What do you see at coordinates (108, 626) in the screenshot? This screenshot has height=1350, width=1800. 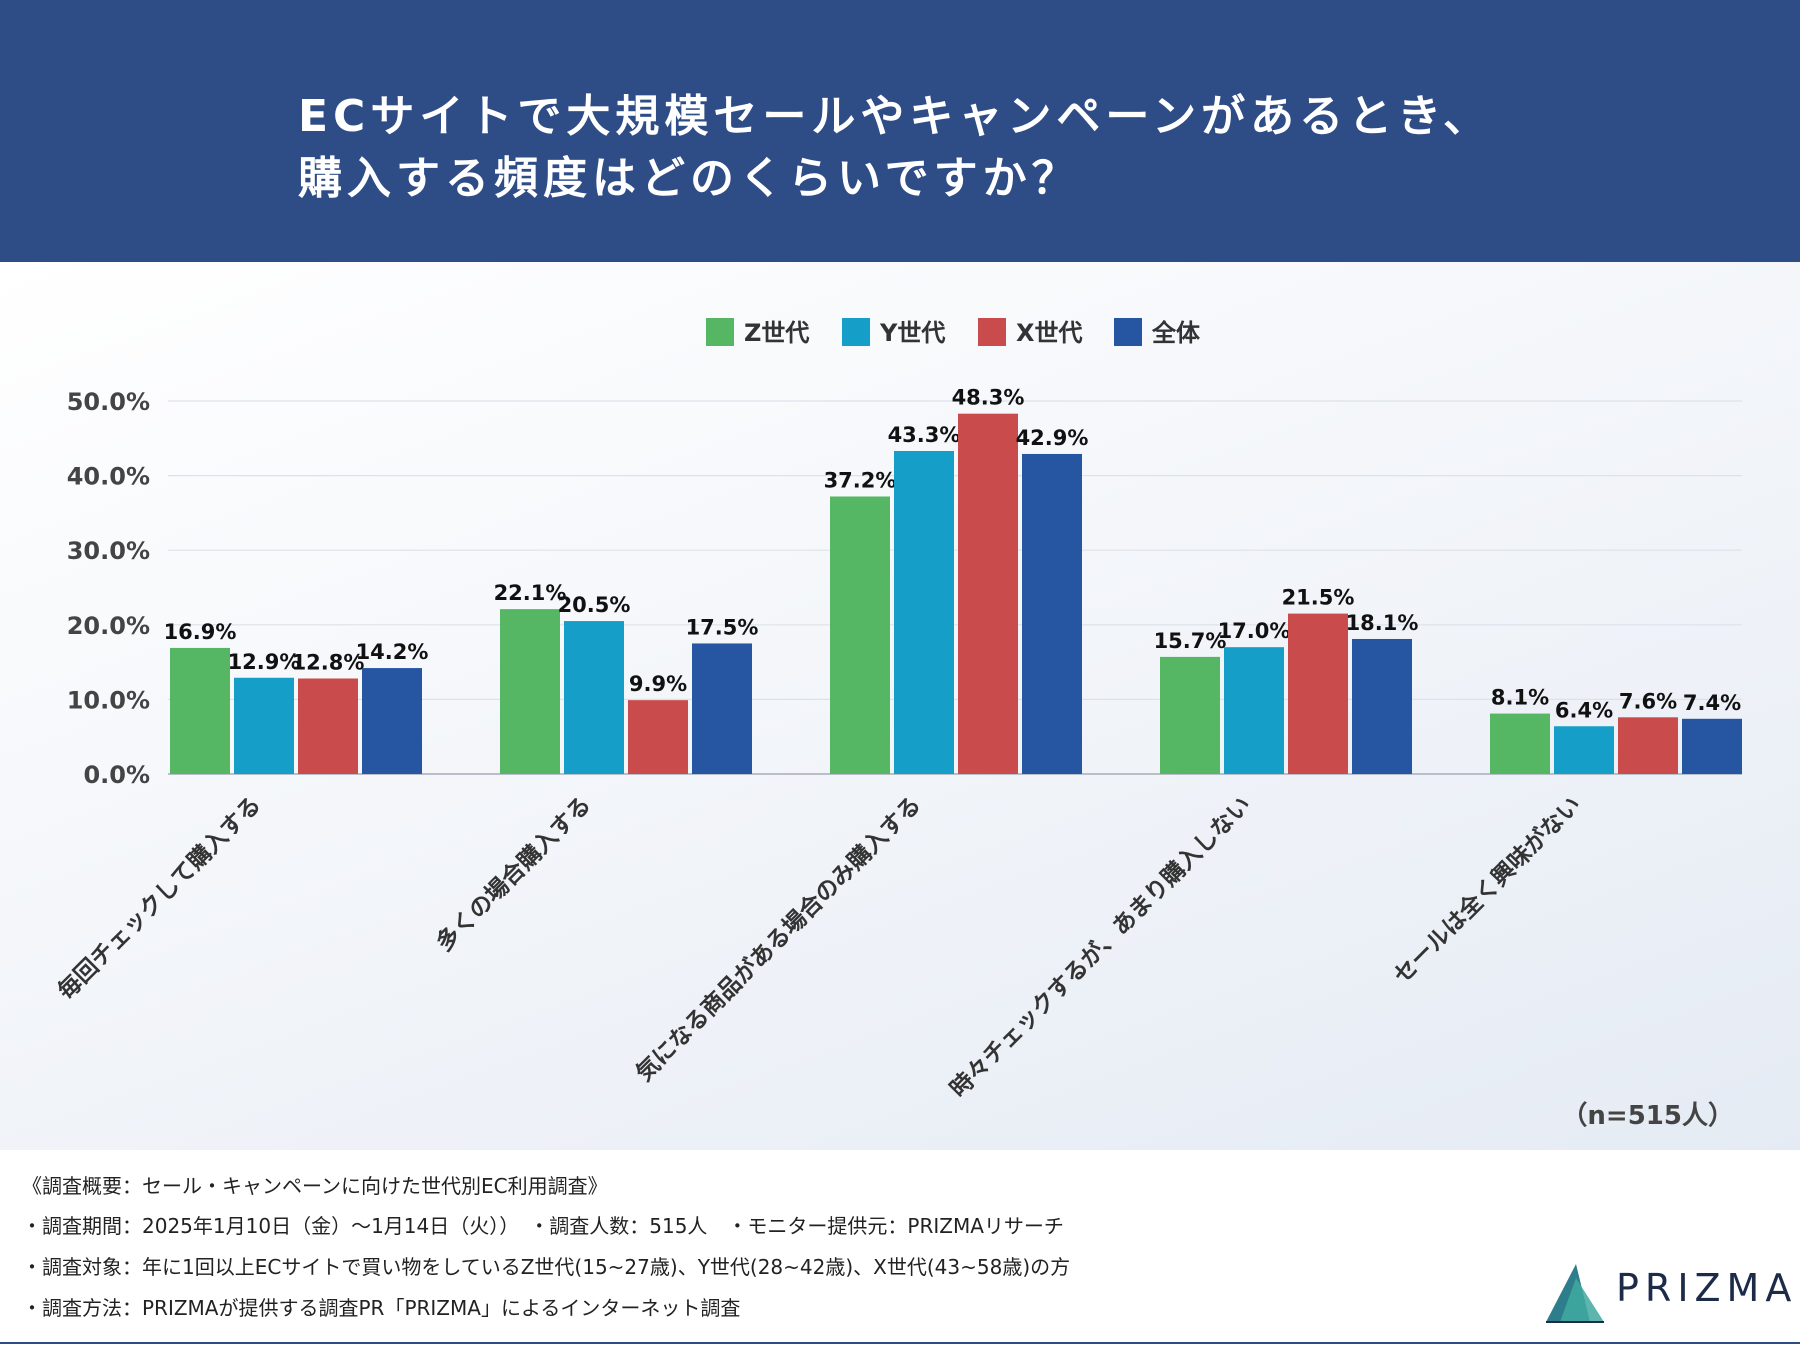 I see `y-tick-label: 20.0%` at bounding box center [108, 626].